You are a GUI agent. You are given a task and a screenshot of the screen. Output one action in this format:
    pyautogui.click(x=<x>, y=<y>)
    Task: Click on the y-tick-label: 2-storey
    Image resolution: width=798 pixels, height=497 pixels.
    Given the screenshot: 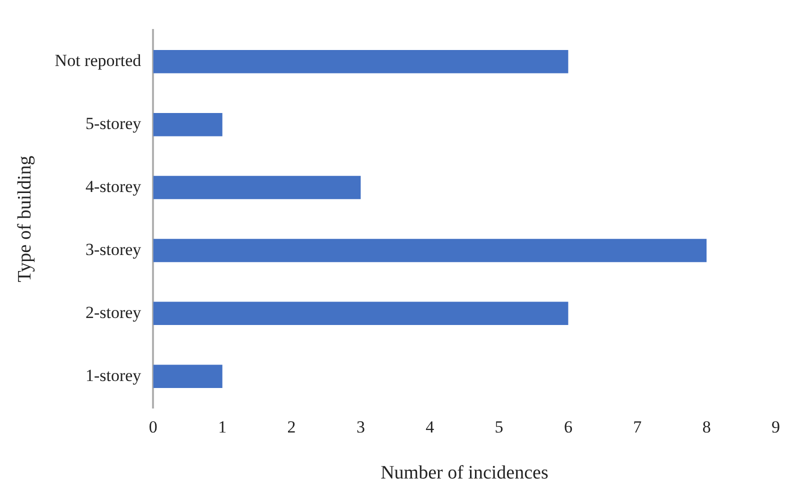 What is the action you would take?
    pyautogui.click(x=113, y=312)
    